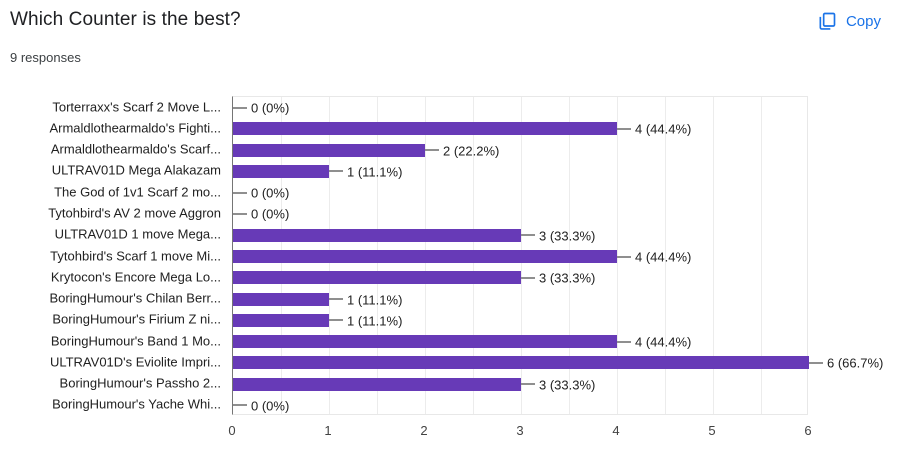 The width and height of the screenshot is (903, 453). Describe the element at coordinates (451, 431) in the screenshot. I see `x-axis: 0 1 2 3 4 5 6` at that location.